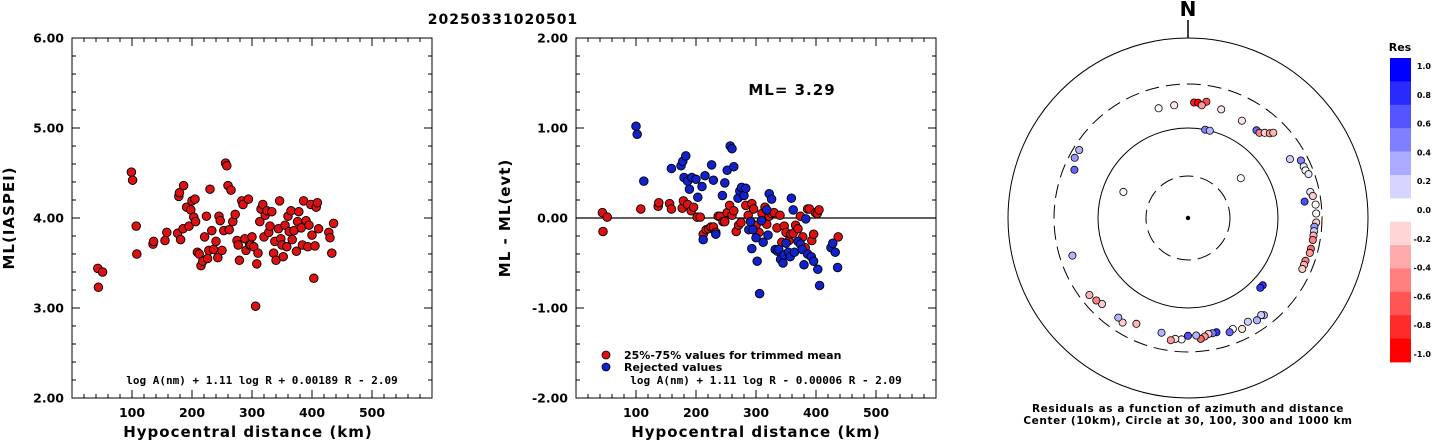 Image resolution: width=1437 pixels, height=441 pixels. What do you see at coordinates (876, 412) in the screenshot?
I see `panel2-xtick-label: 500` at bounding box center [876, 412].